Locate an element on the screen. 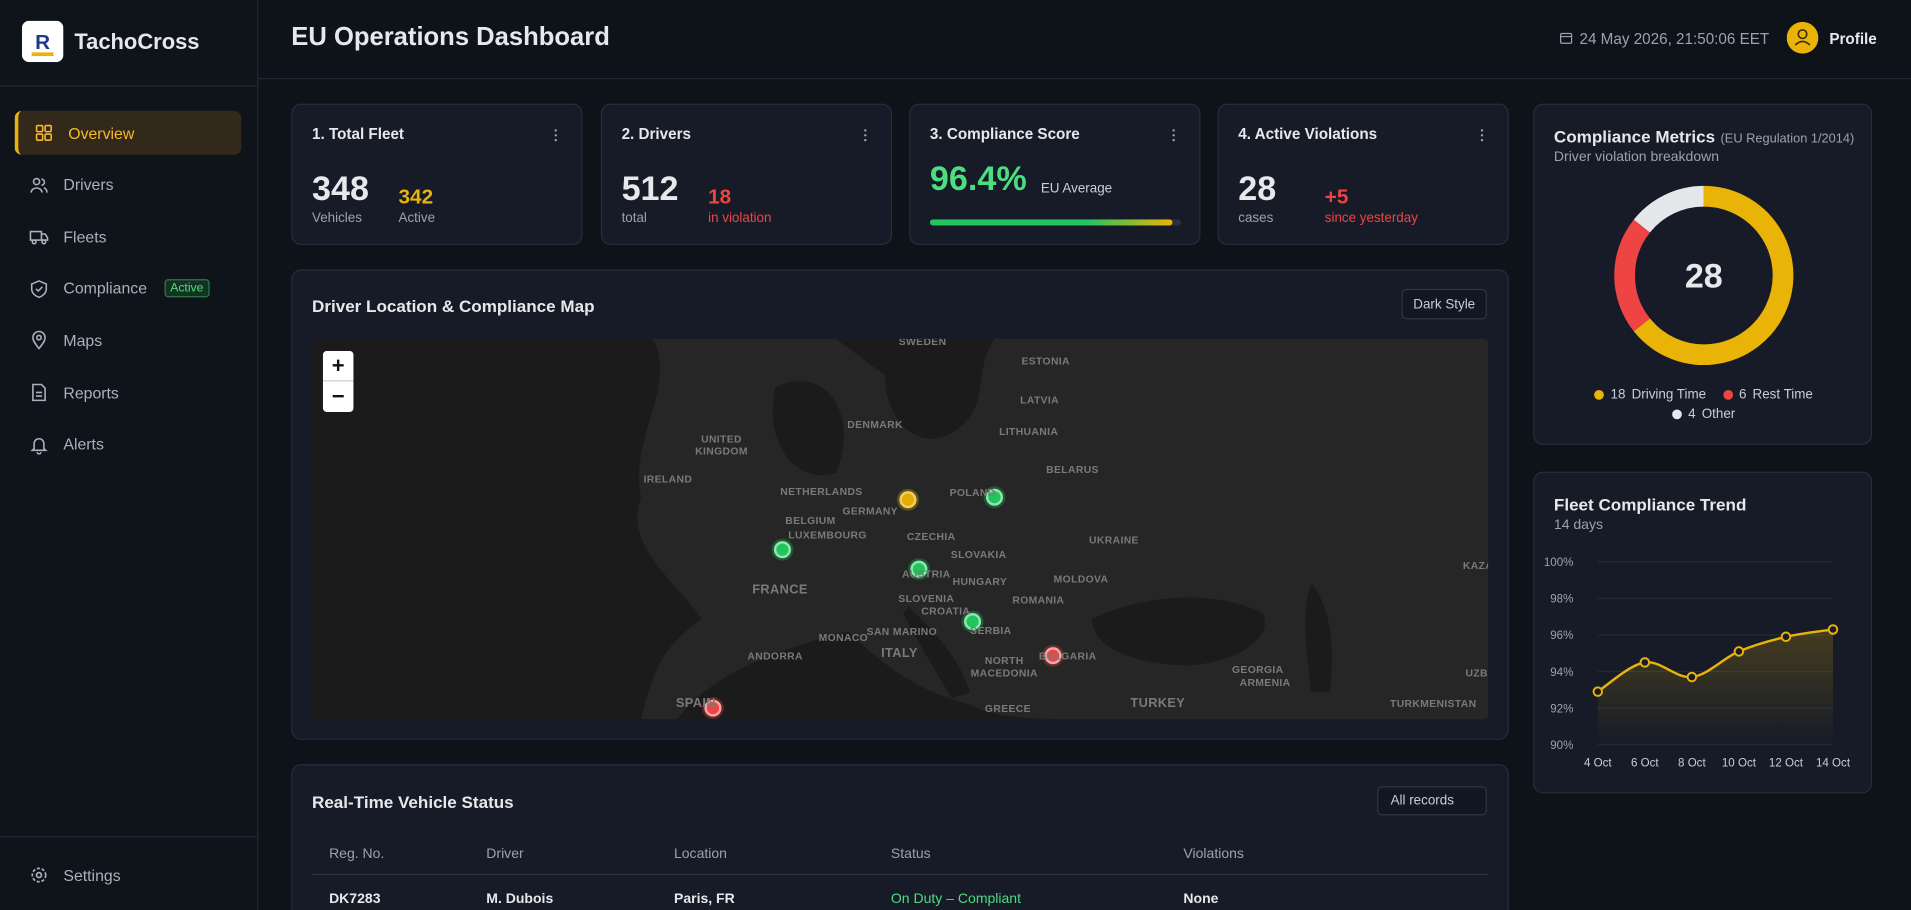 The height and width of the screenshot is (910, 1911). map-label: LUXEMBOURG is located at coordinates (827, 535).